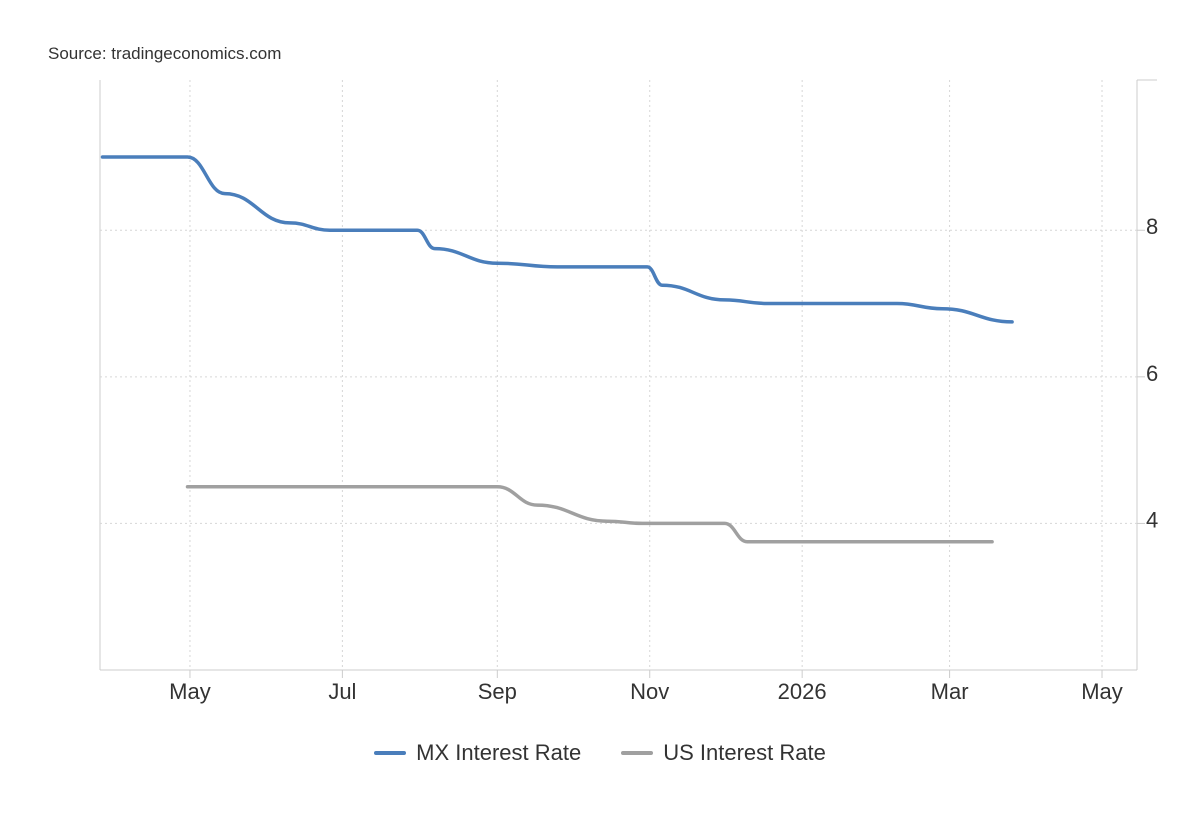  What do you see at coordinates (499, 752) in the screenshot?
I see `legend-label-mx: MX Interest Rate` at bounding box center [499, 752].